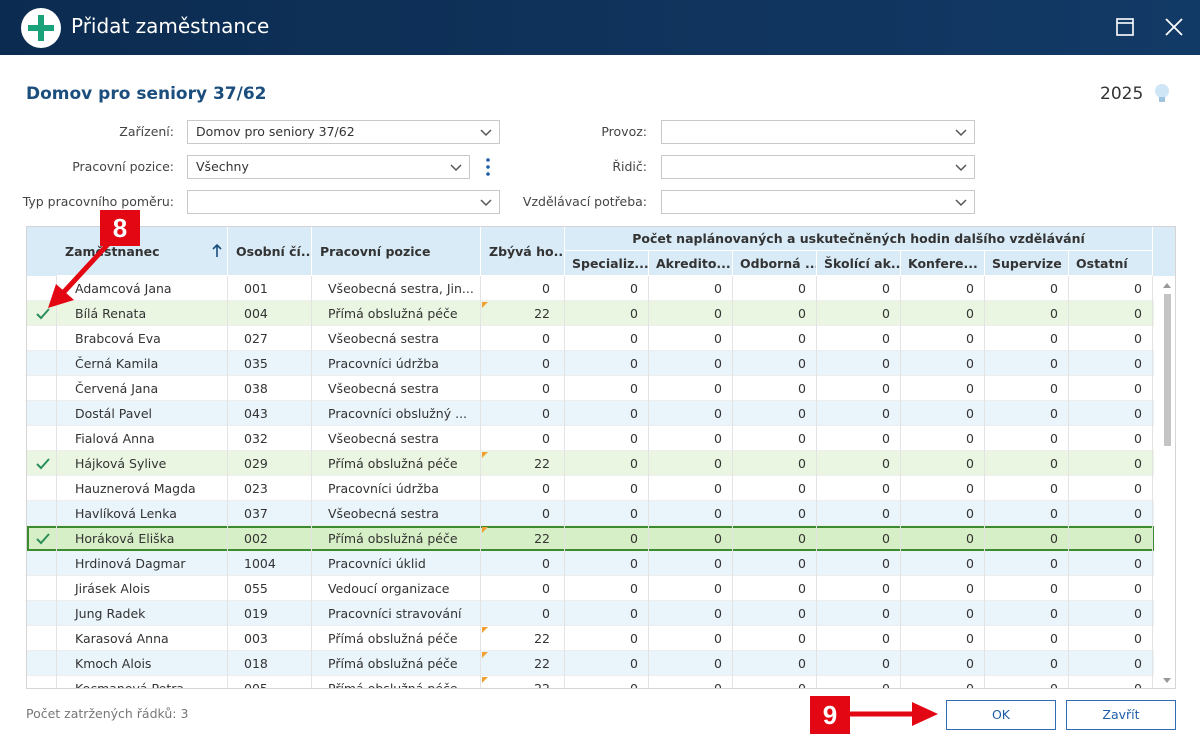  I want to click on cell-id: 035, so click(270, 363).